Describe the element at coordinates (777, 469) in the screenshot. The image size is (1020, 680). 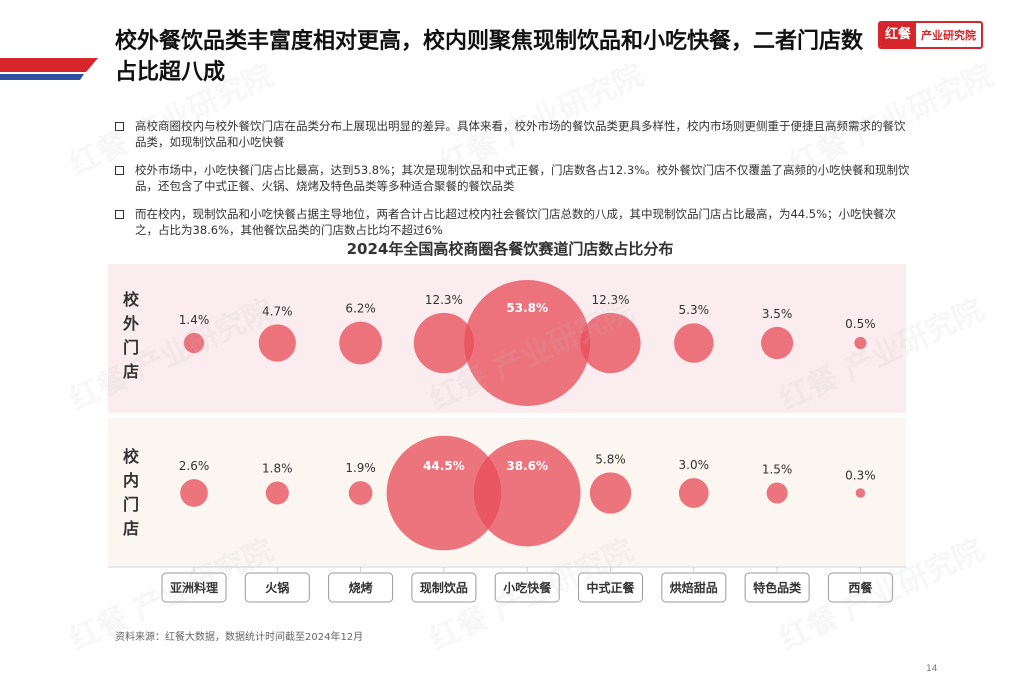
I see `data-label: 1.5%` at that location.